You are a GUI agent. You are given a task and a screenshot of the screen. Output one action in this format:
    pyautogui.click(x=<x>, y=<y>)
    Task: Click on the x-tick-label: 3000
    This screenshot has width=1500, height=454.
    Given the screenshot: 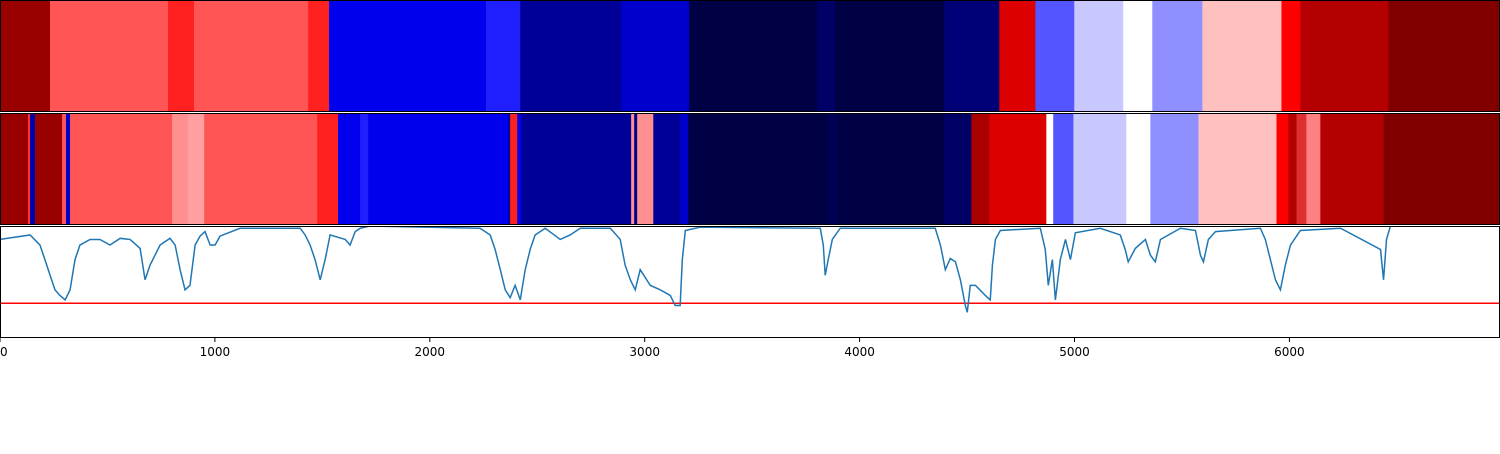 What is the action you would take?
    pyautogui.click(x=644, y=352)
    